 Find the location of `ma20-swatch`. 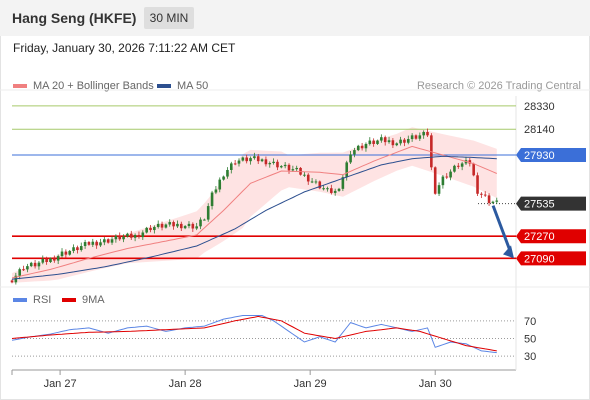

ma20-swatch is located at coordinates (20, 86).